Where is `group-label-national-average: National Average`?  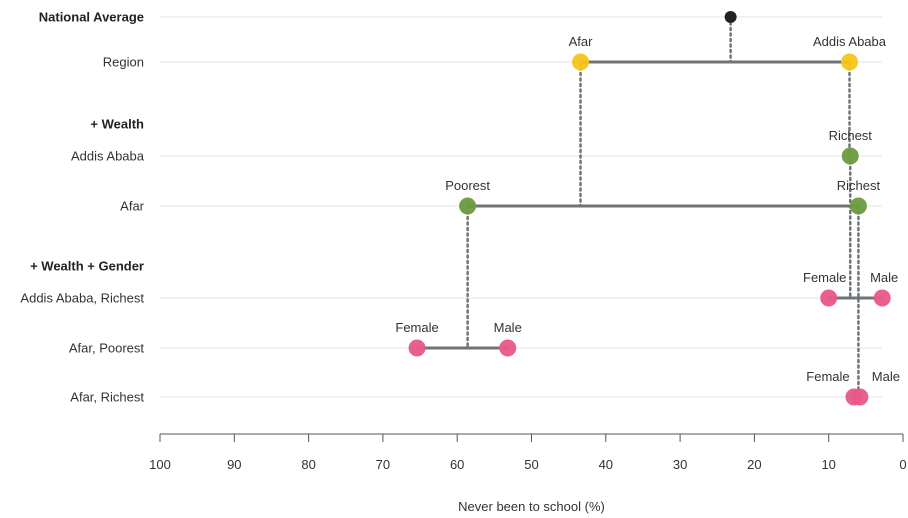
group-label-national-average: National Average is located at coordinates (91, 17).